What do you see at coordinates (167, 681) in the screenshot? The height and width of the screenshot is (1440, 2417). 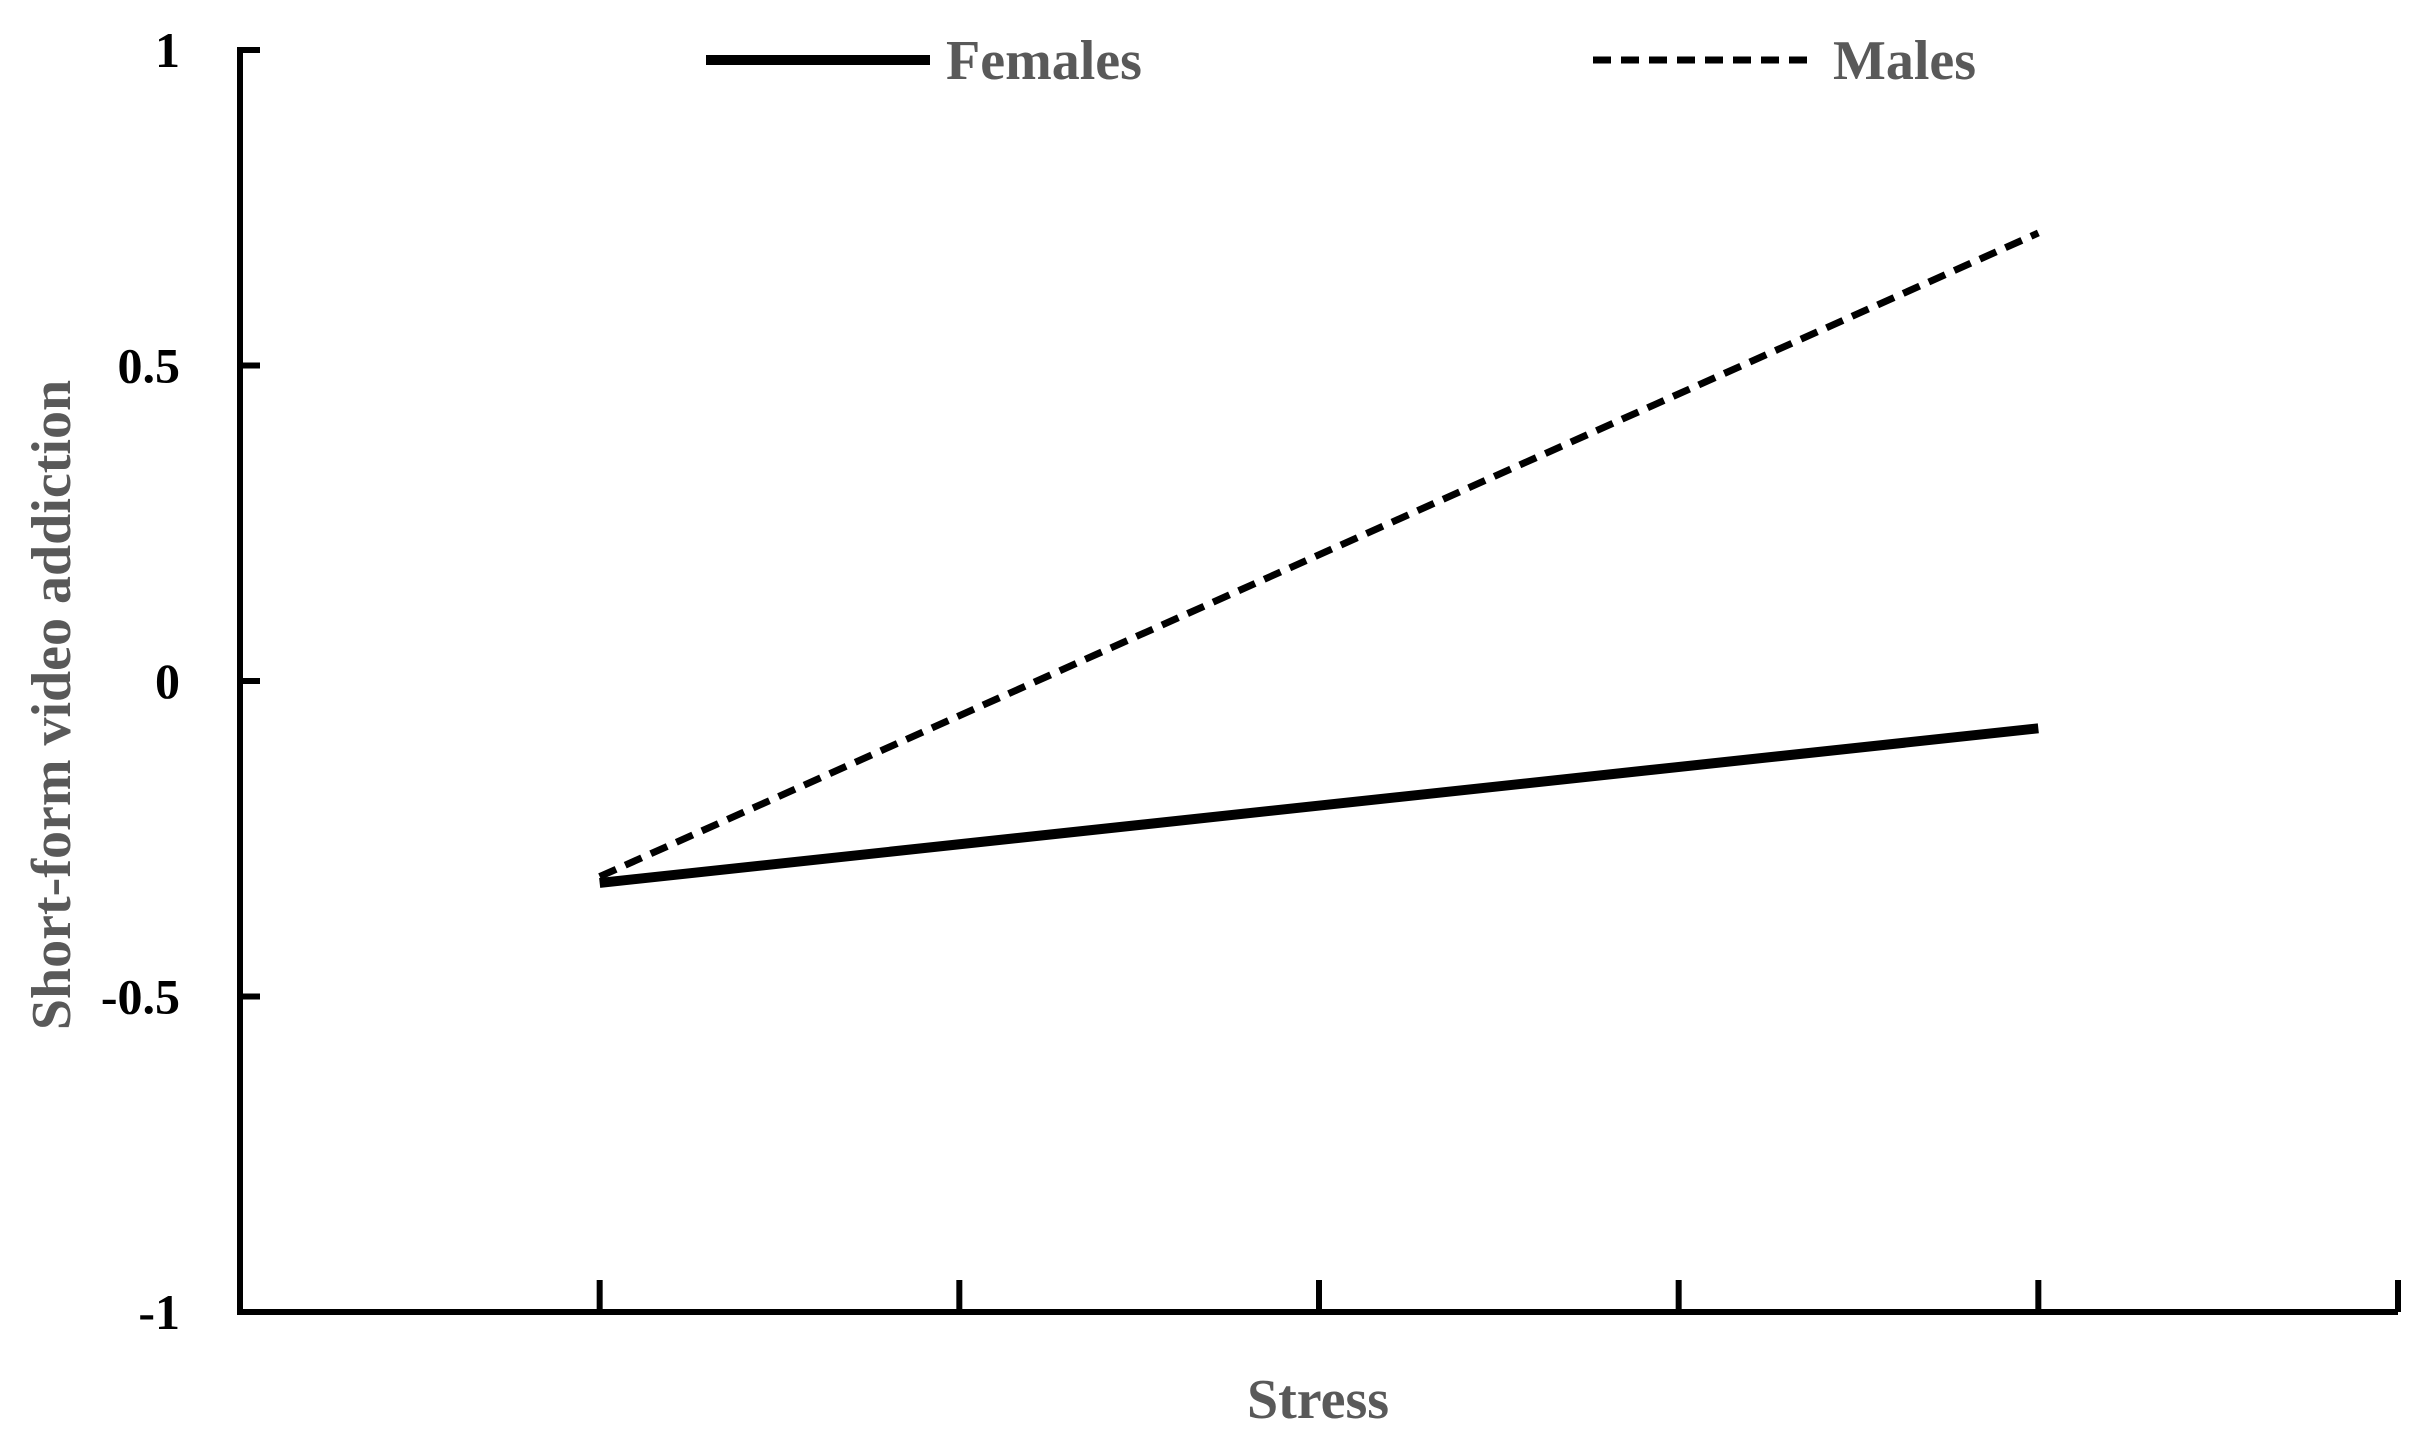 I see `y-tick-label: 0` at bounding box center [167, 681].